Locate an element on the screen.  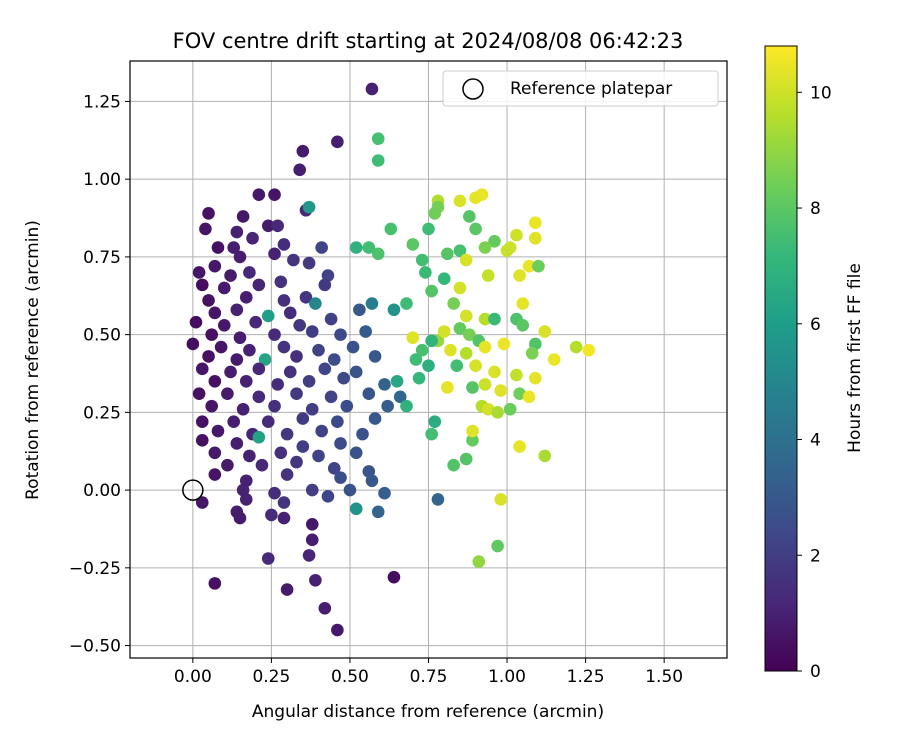
colorbar-ticks: 0 2 4 6 8 10 is located at coordinates (814, 382).